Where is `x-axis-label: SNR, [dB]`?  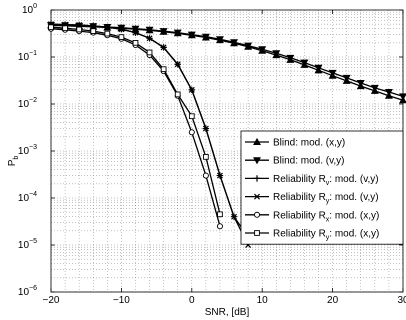 x-axis-label: SNR, [dB] is located at coordinates (227, 312).